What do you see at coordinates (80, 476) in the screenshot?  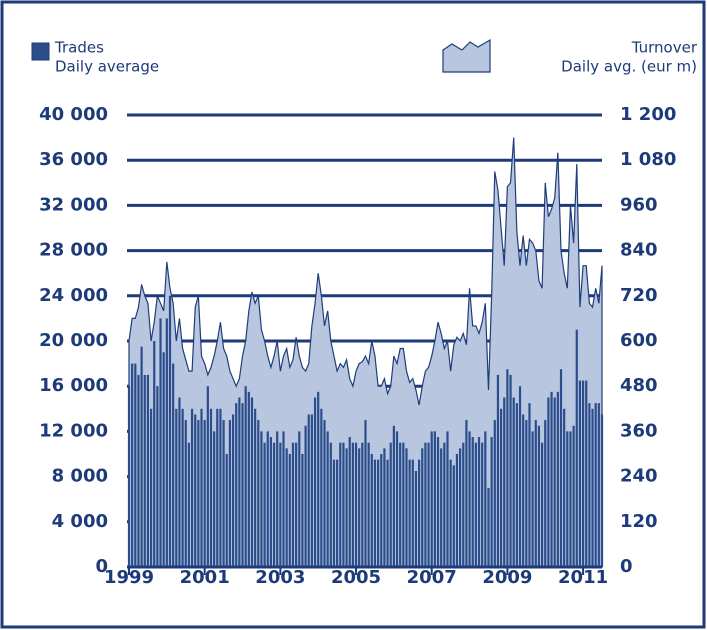 I see `y-tick-label: 8 000` at bounding box center [80, 476].